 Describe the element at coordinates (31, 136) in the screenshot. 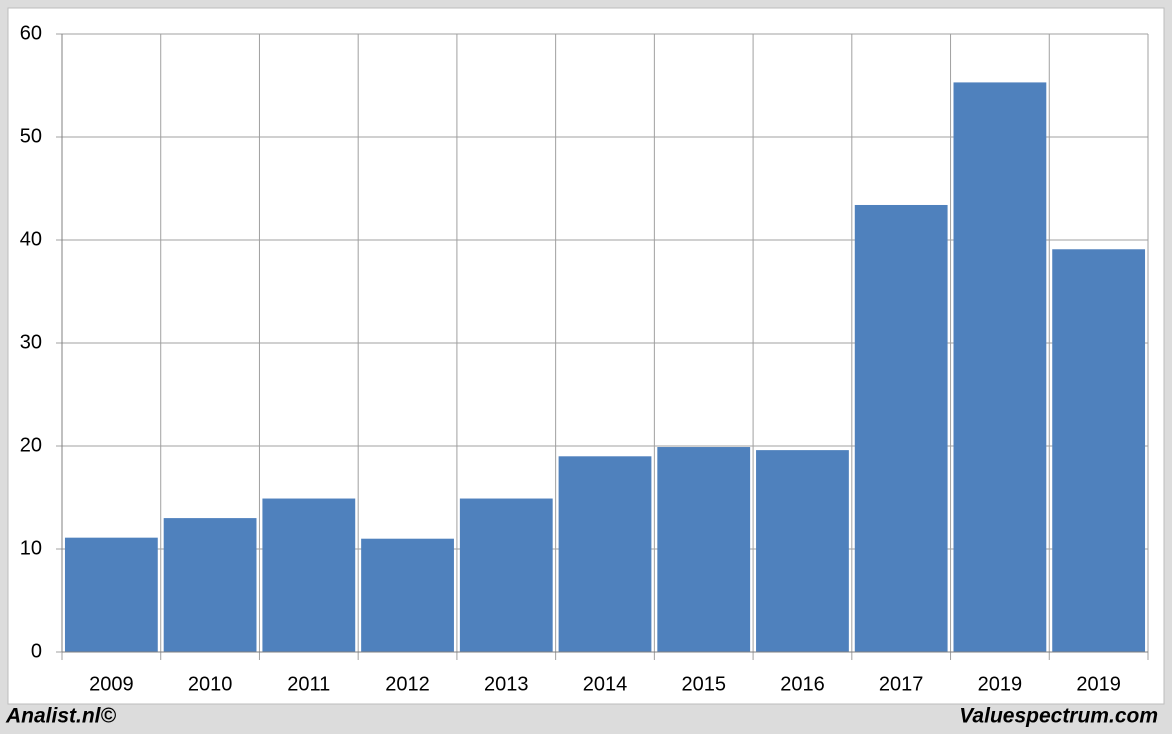

I see `y-tick-label: 50` at that location.